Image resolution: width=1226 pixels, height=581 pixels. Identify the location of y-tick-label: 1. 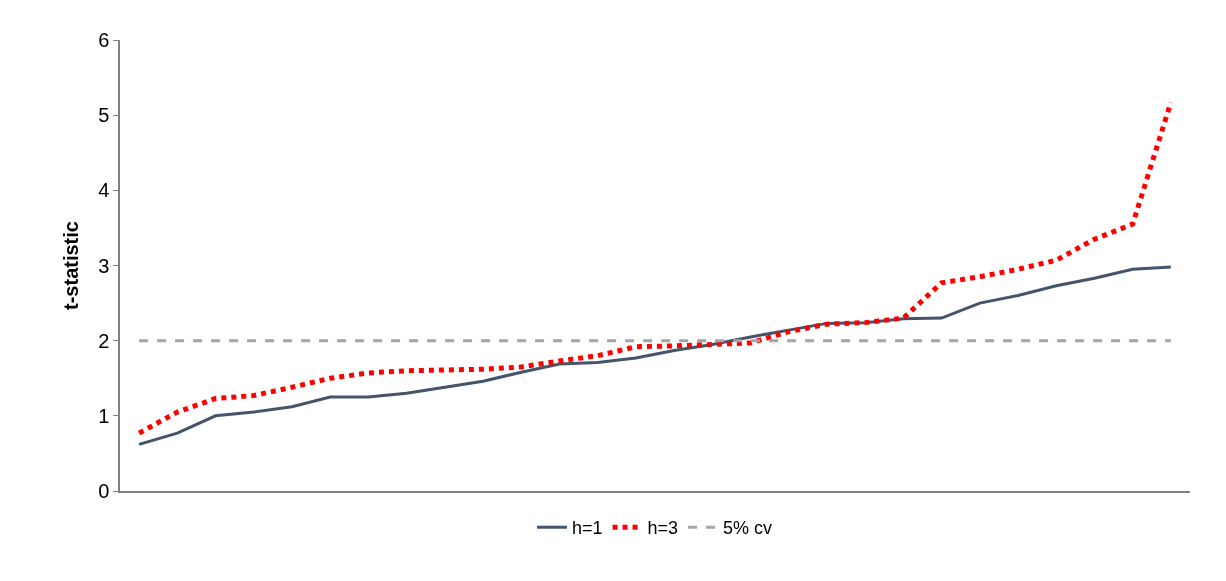
(104, 415).